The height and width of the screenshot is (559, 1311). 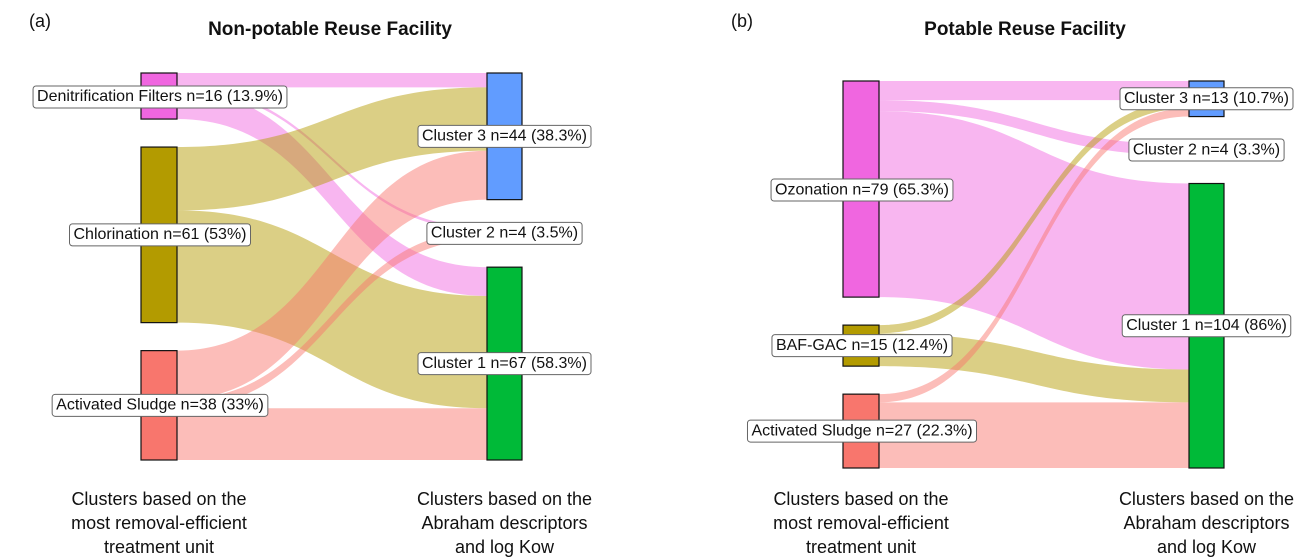 I want to click on panel-label: (b), so click(x=742, y=21).